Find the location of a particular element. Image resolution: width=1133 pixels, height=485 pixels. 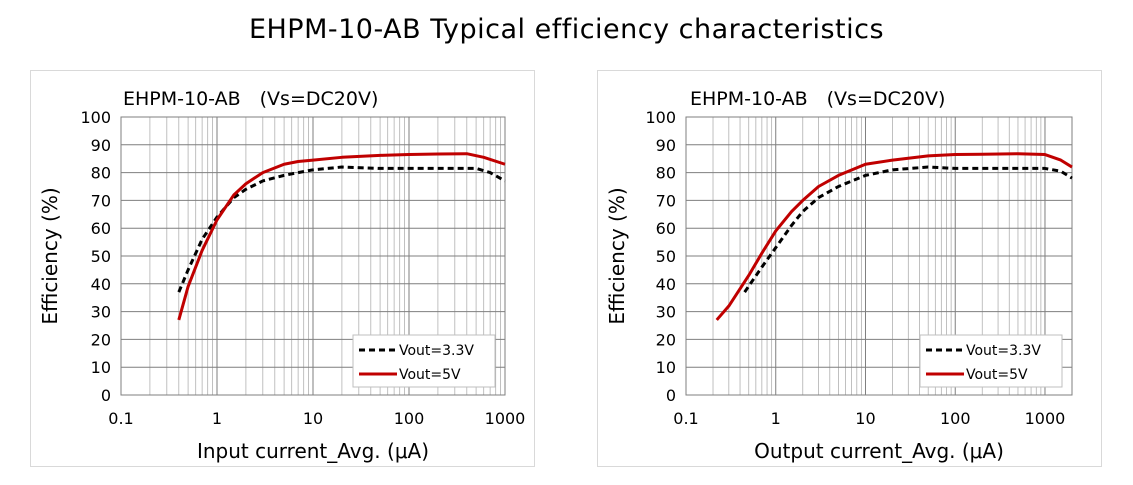

x-axis-label: Input current_Avg. (μA) is located at coordinates (313, 451).